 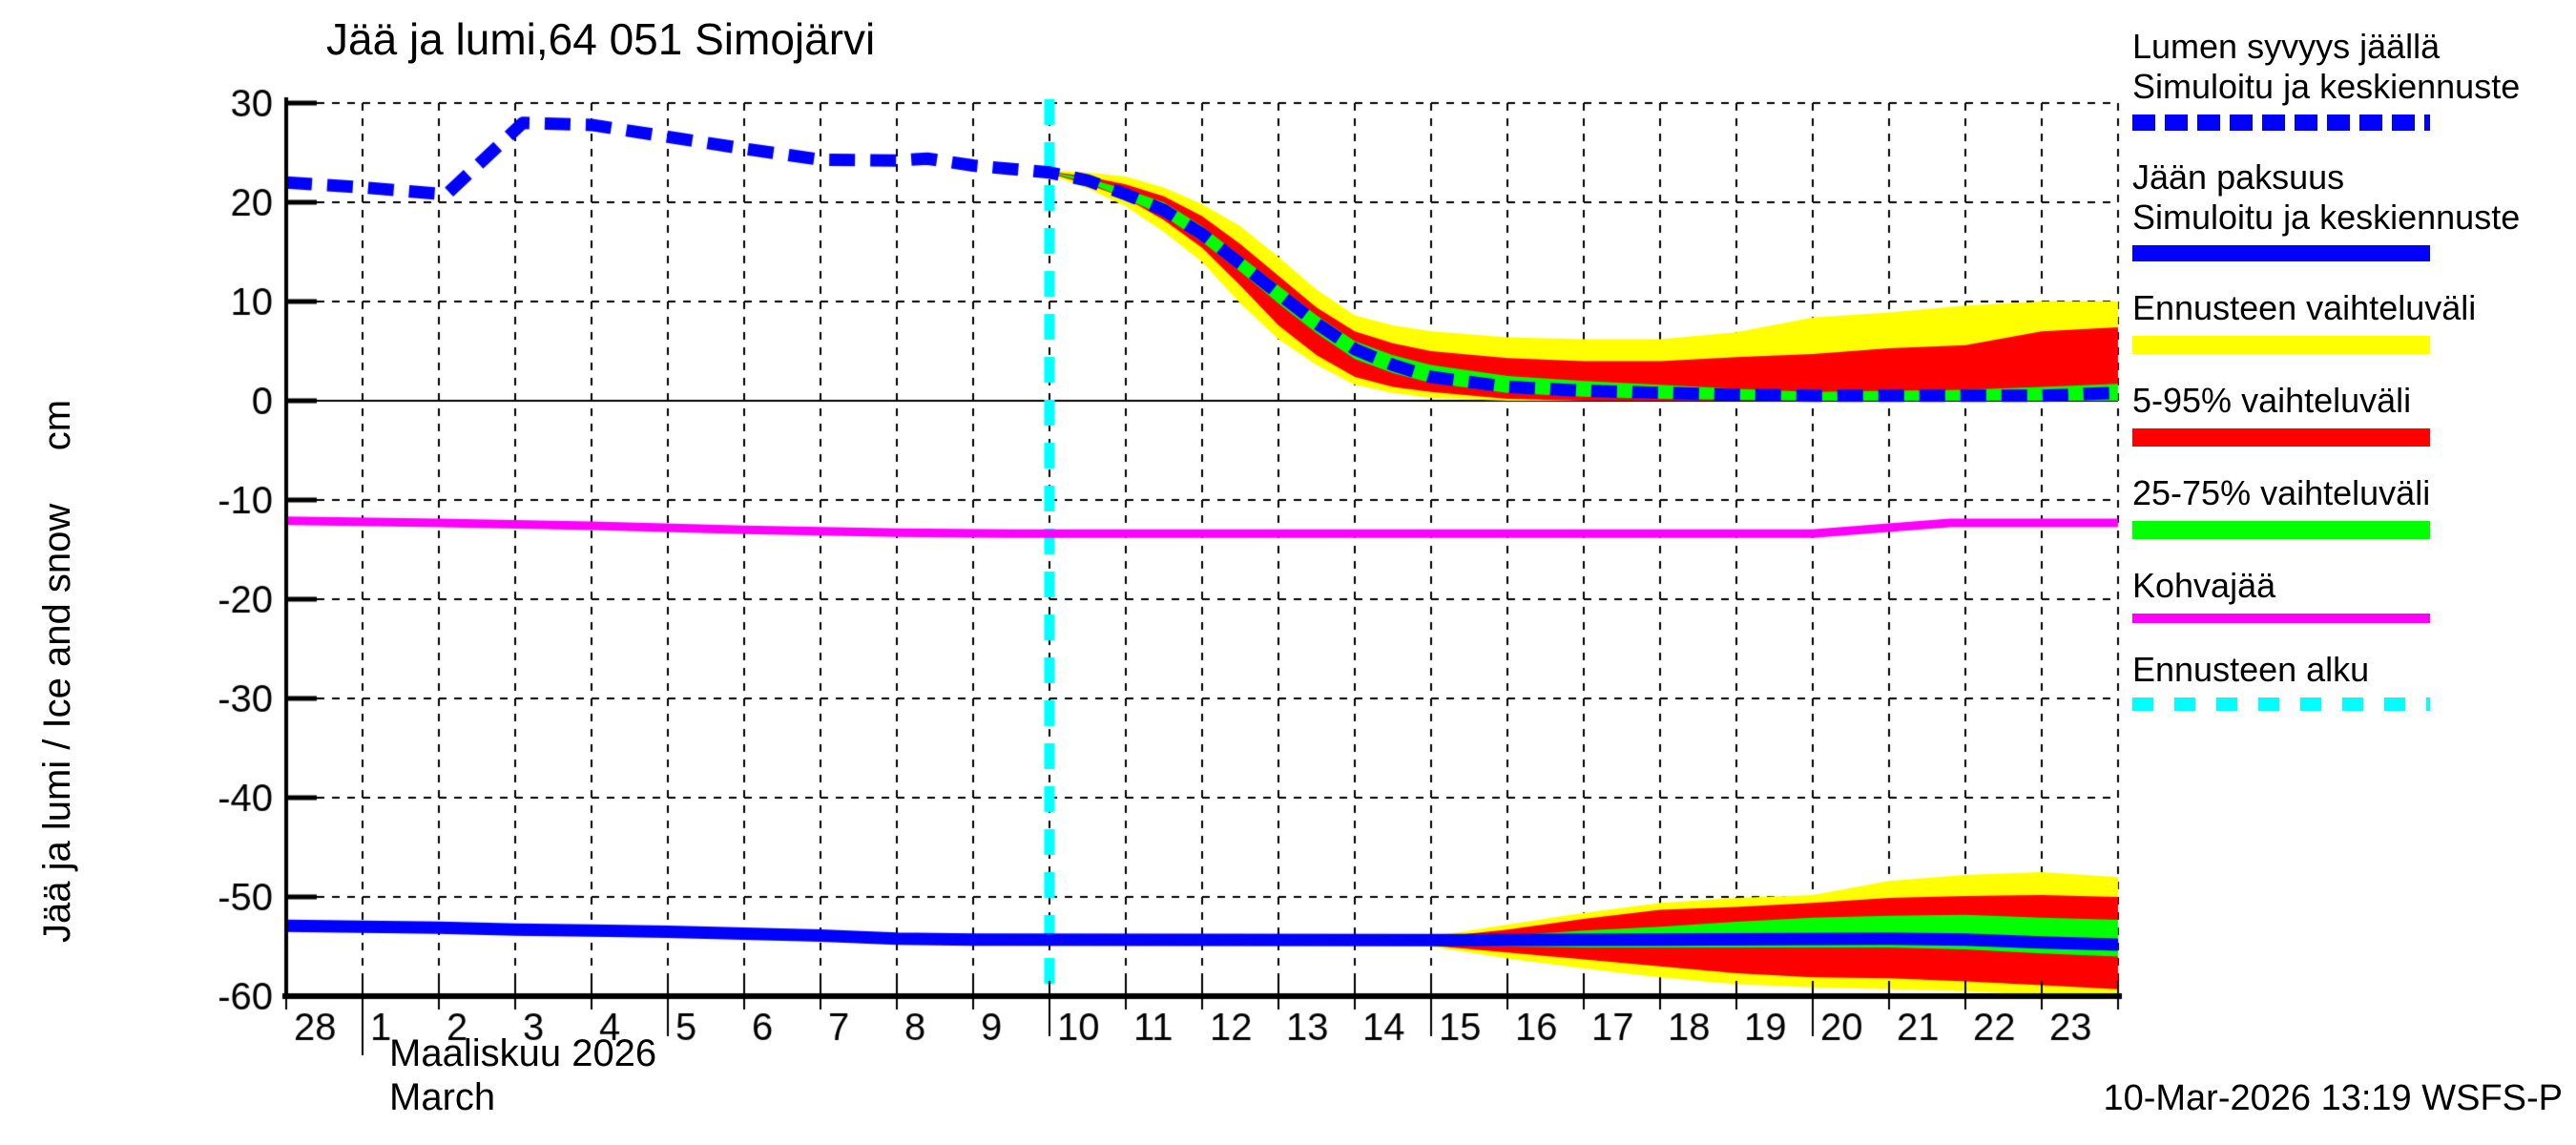 I want to click on legend-item-25-75-range: 25-75% vaihteluväli, so click(x=2351, y=506).